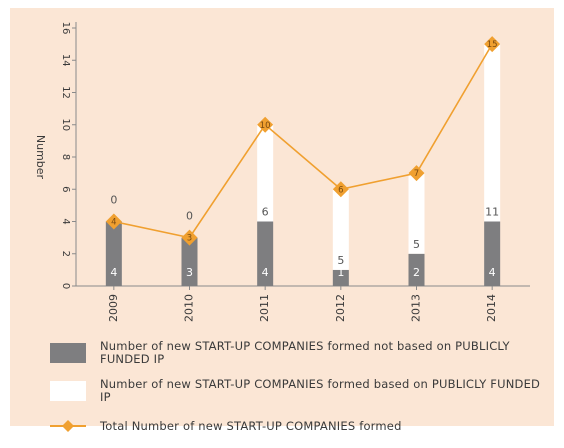 The width and height of the screenshot is (564, 448). I want to click on legend-swatch-grey, so click(68, 353).